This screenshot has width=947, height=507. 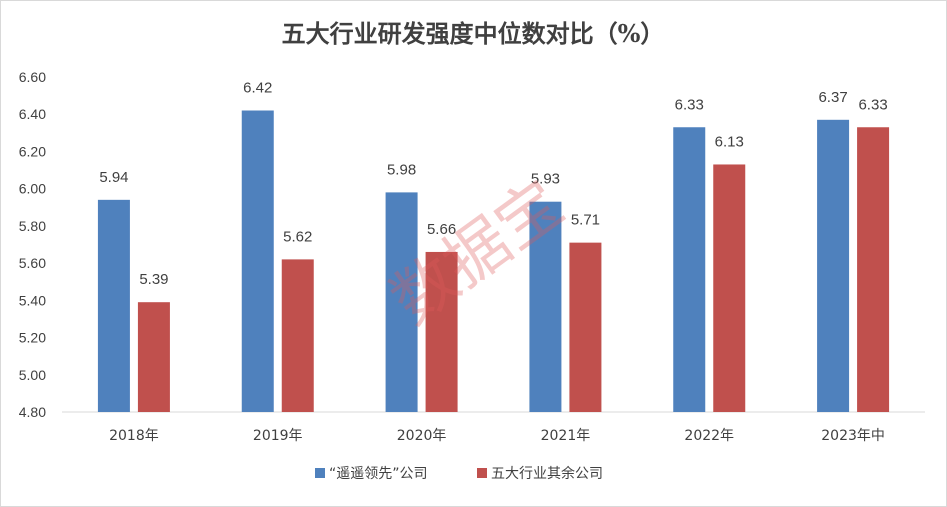 What do you see at coordinates (497, 436) in the screenshot?
I see `x-axis-categories: 2018年 2019年 2020年 2021年 2022年 2023年中` at bounding box center [497, 436].